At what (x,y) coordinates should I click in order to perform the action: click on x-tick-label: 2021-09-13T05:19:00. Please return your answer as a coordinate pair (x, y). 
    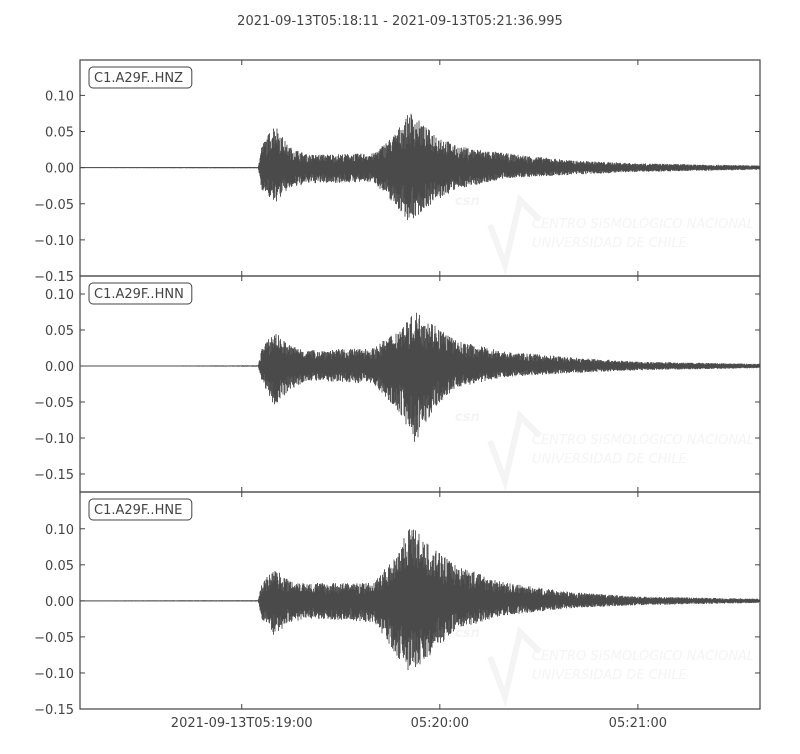
    Looking at the image, I should click on (242, 723).